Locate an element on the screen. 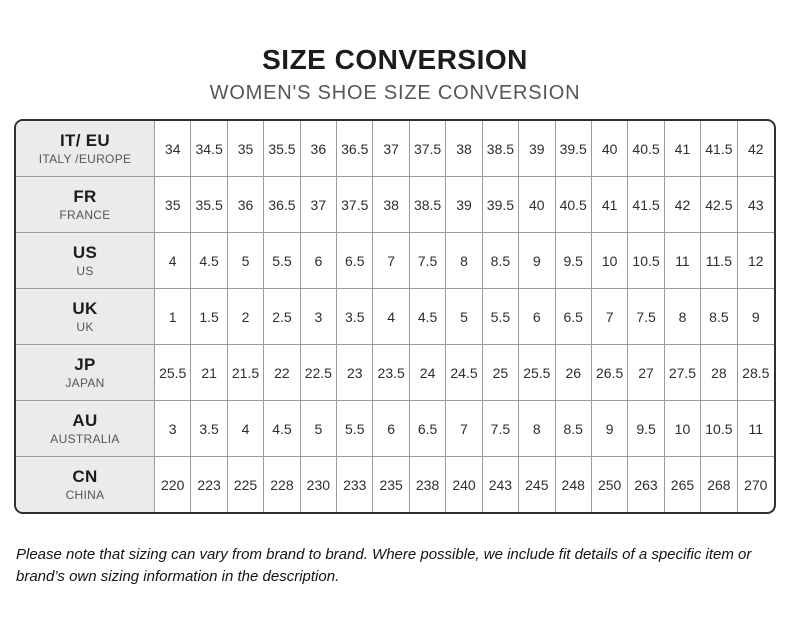  table-row: UK UK 1 1.5 2 2.5 3 3.5 4 4.5 5 5.5 6 6.5 7 7.5 8 8.5 9 is located at coordinates (395, 317).